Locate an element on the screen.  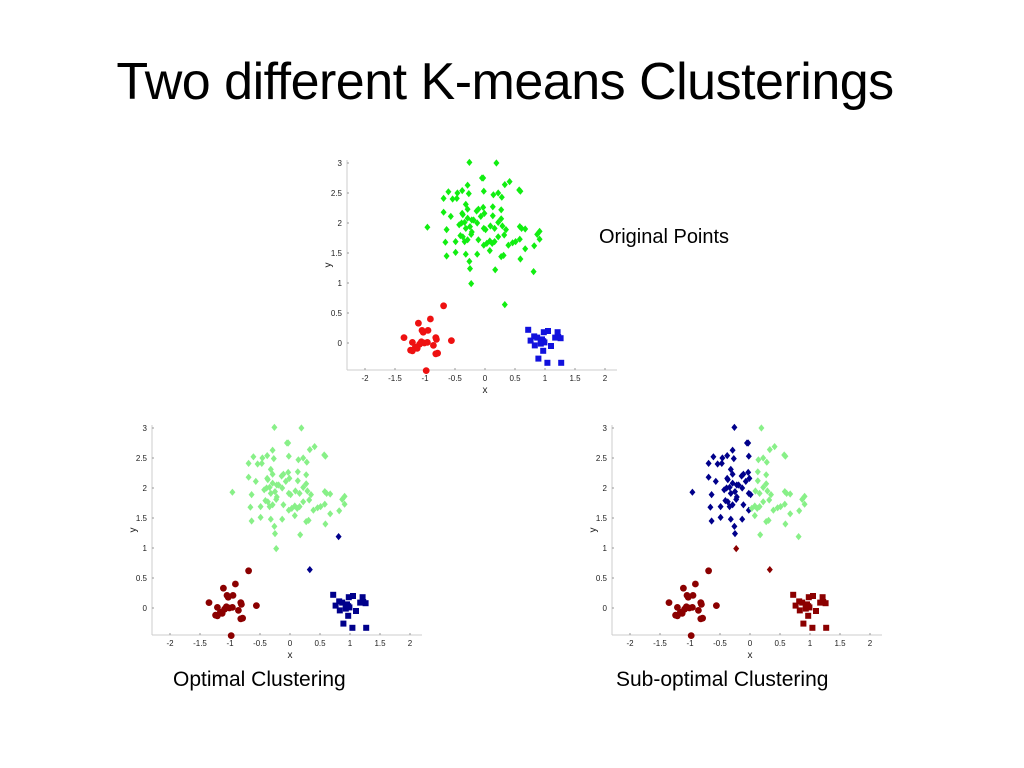
x-axis-ticks: -2 -1.5 -1 -0.5 0 0.5 1 1.5 2 is located at coordinates (289, 640).